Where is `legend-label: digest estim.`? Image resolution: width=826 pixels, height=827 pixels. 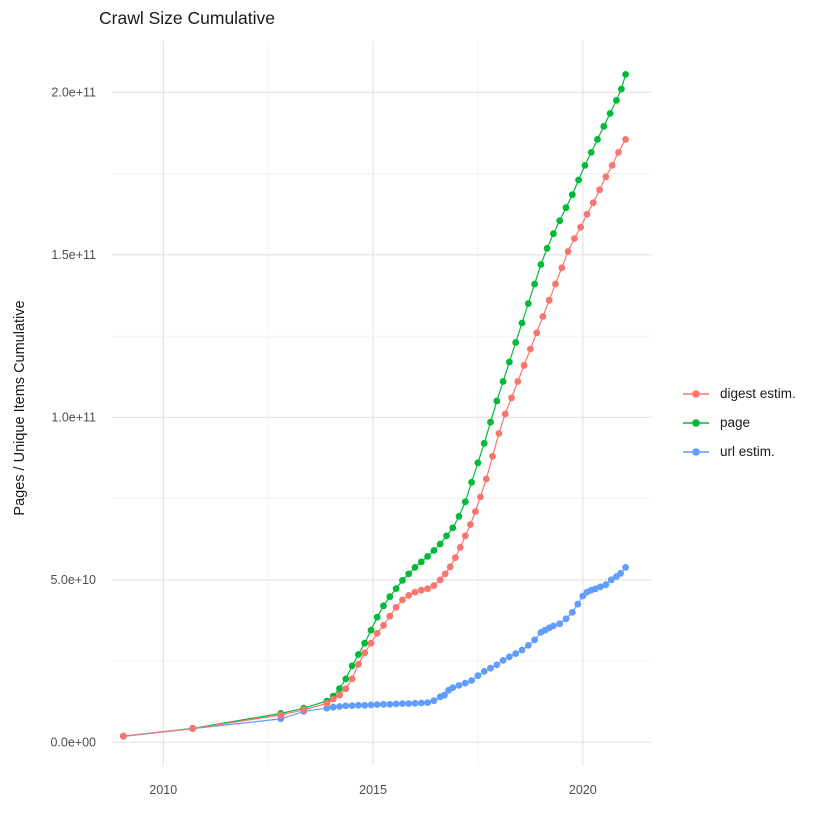
legend-label: digest estim. is located at coordinates (758, 393).